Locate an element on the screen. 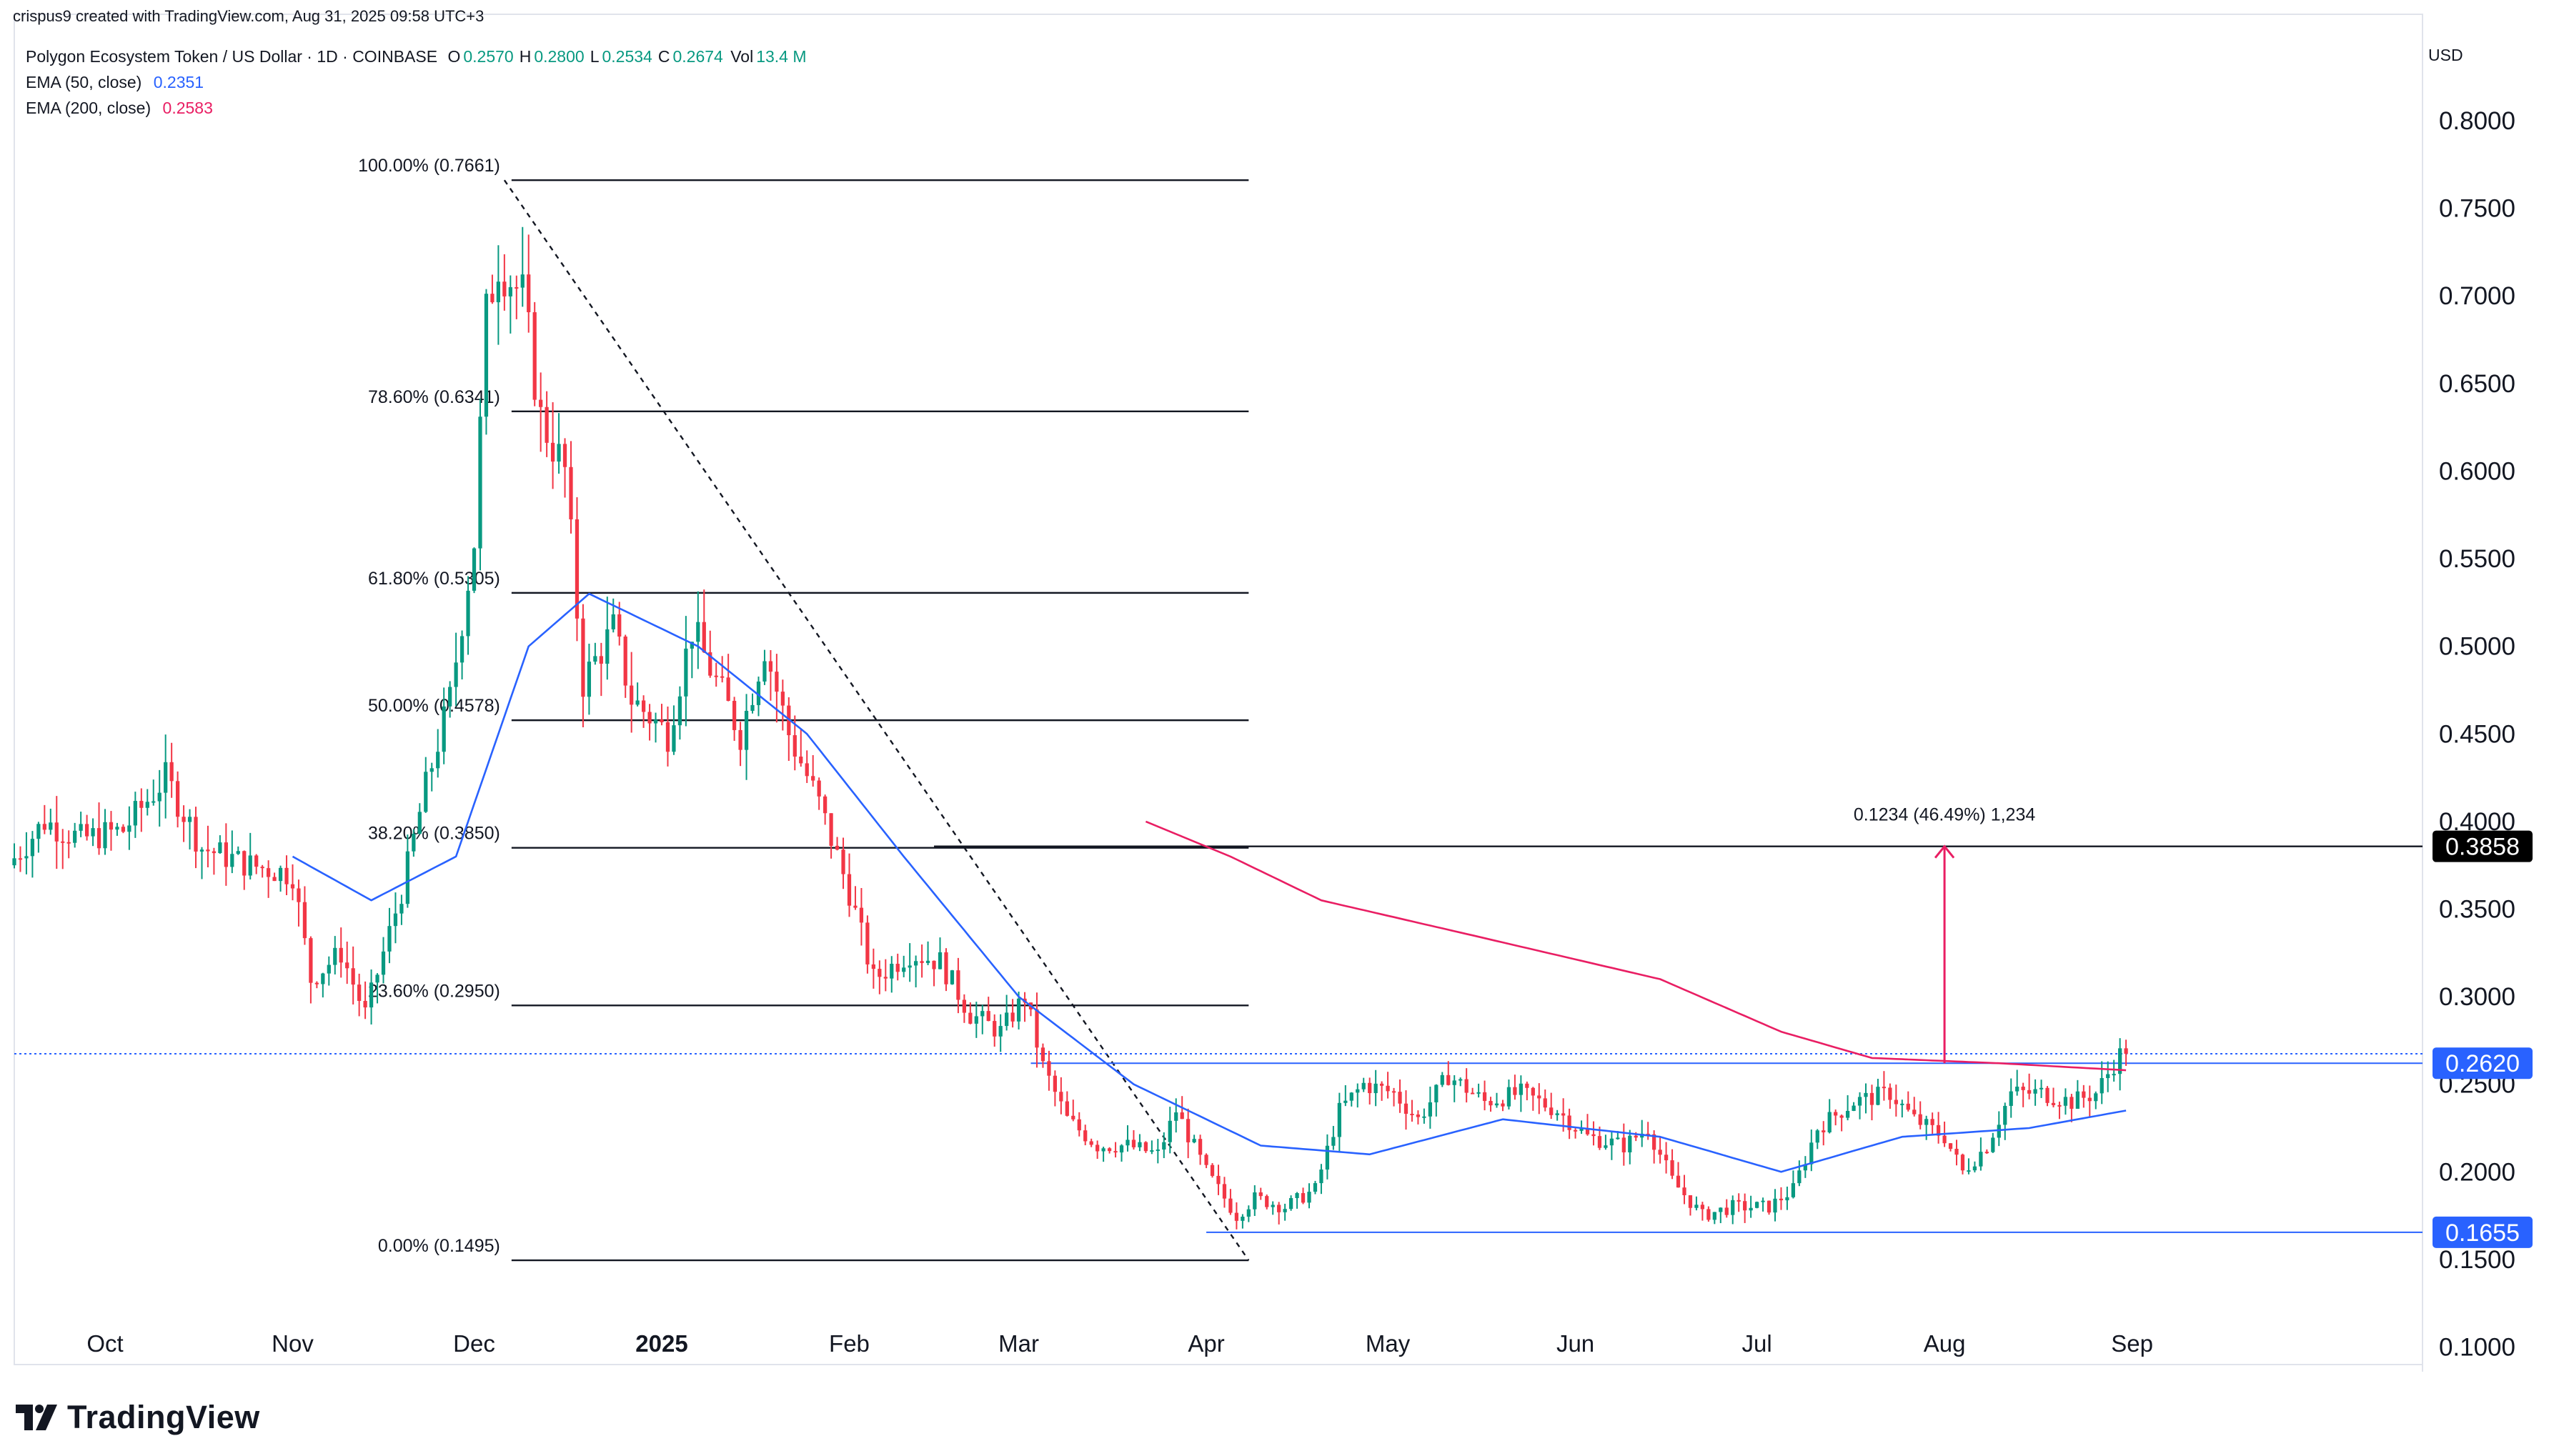  ohlc-values: O 0.2570 H 0.2800 L 0.2534 C 0.2674 is located at coordinates (582, 56).